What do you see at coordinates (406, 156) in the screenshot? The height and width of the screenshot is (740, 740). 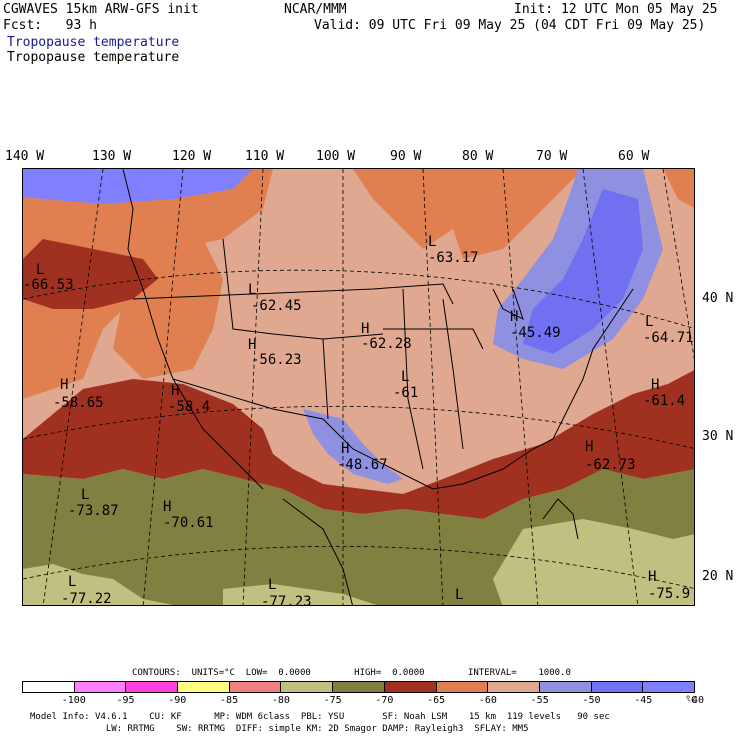 I see `lon-label: 90 W` at bounding box center [406, 156].